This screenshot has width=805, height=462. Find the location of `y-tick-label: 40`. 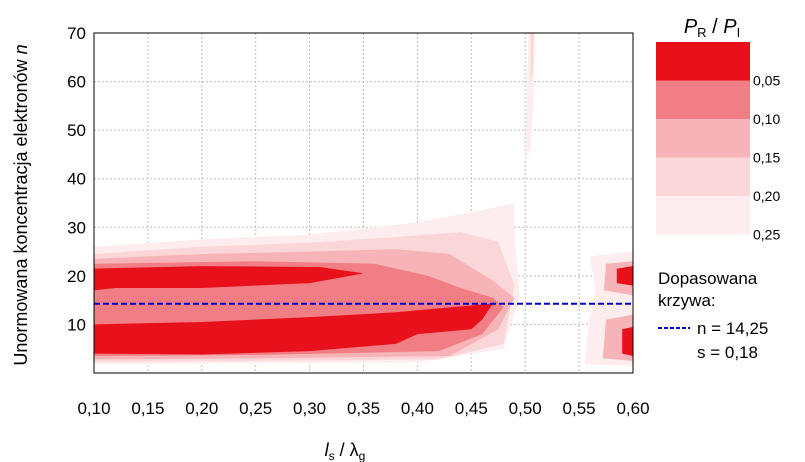

y-tick-label: 40 is located at coordinates (76, 179).